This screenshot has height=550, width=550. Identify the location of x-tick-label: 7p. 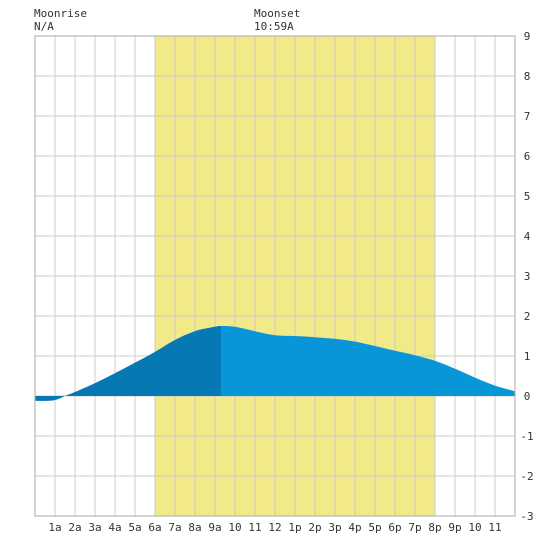
(414, 527).